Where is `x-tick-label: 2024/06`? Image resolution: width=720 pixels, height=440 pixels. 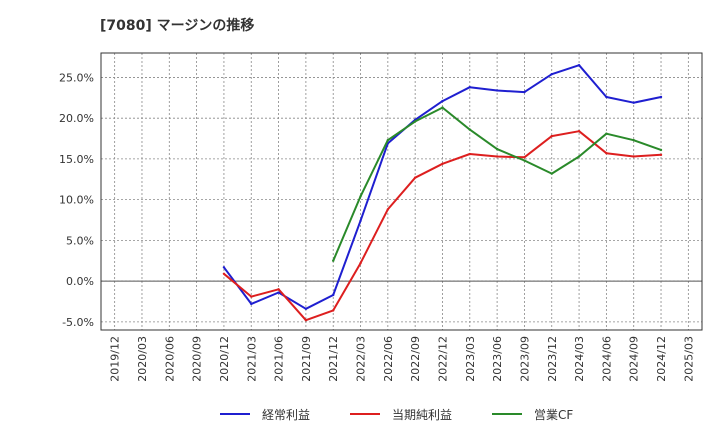
x-tick-label: 2024/06 is located at coordinates (606, 359).